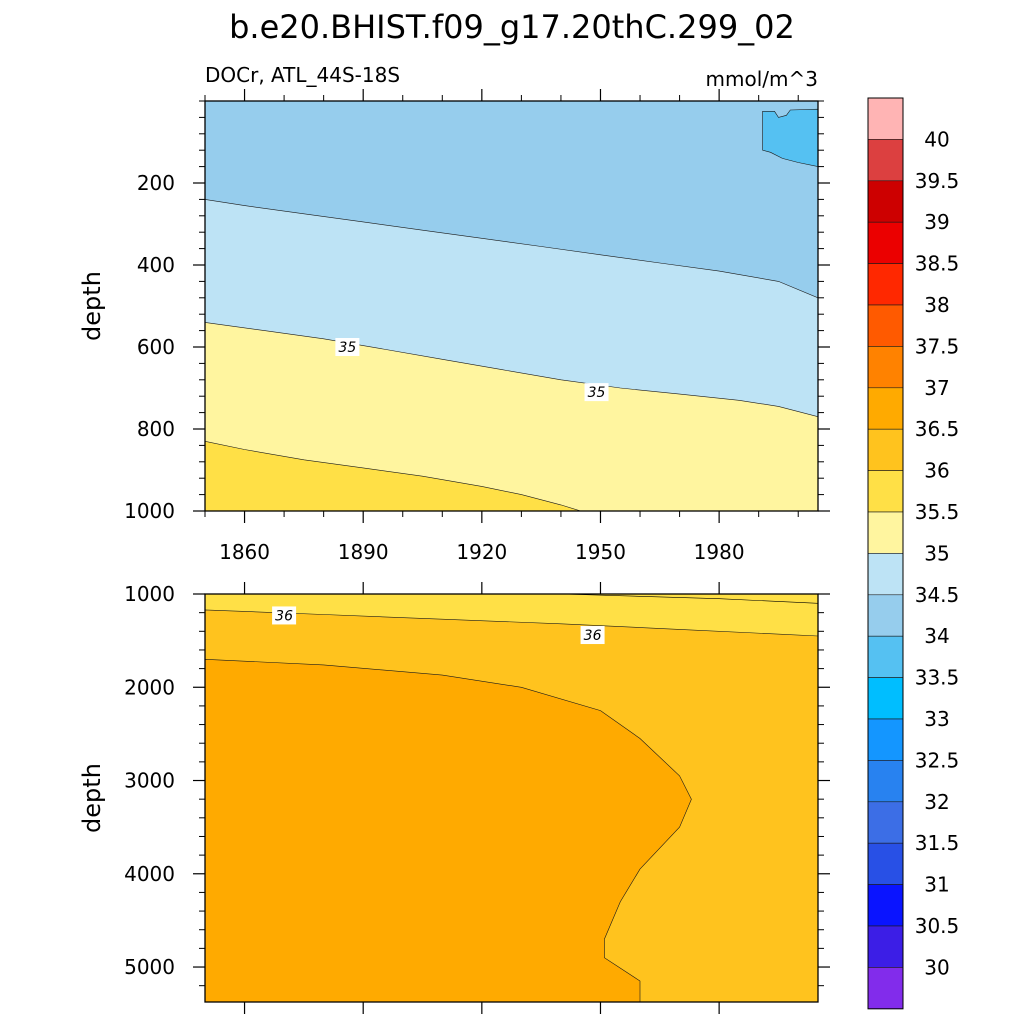  I want to click on colorbar-label: 34, so click(936, 636).